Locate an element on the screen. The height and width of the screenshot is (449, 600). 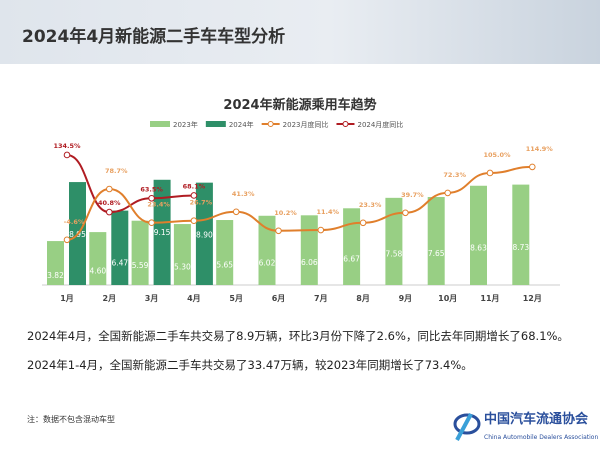
bar-label-2023: 5.59 is located at coordinates (140, 265).